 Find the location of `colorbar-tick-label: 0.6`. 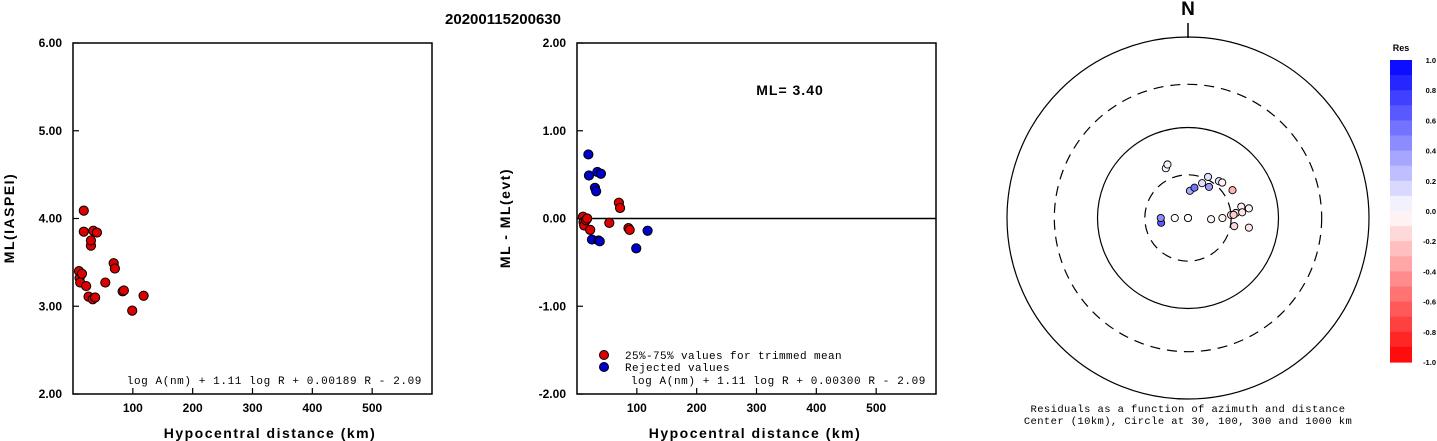

colorbar-tick-label: 0.6 is located at coordinates (1431, 120).